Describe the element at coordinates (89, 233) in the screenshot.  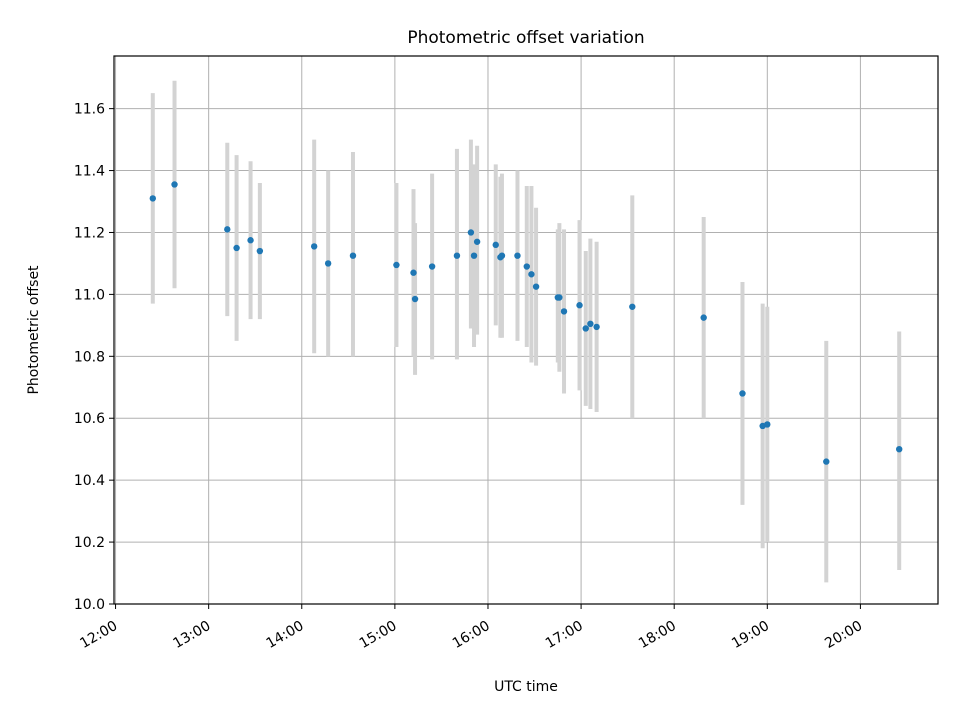
I see `y-tick-label: 11.2` at that location.